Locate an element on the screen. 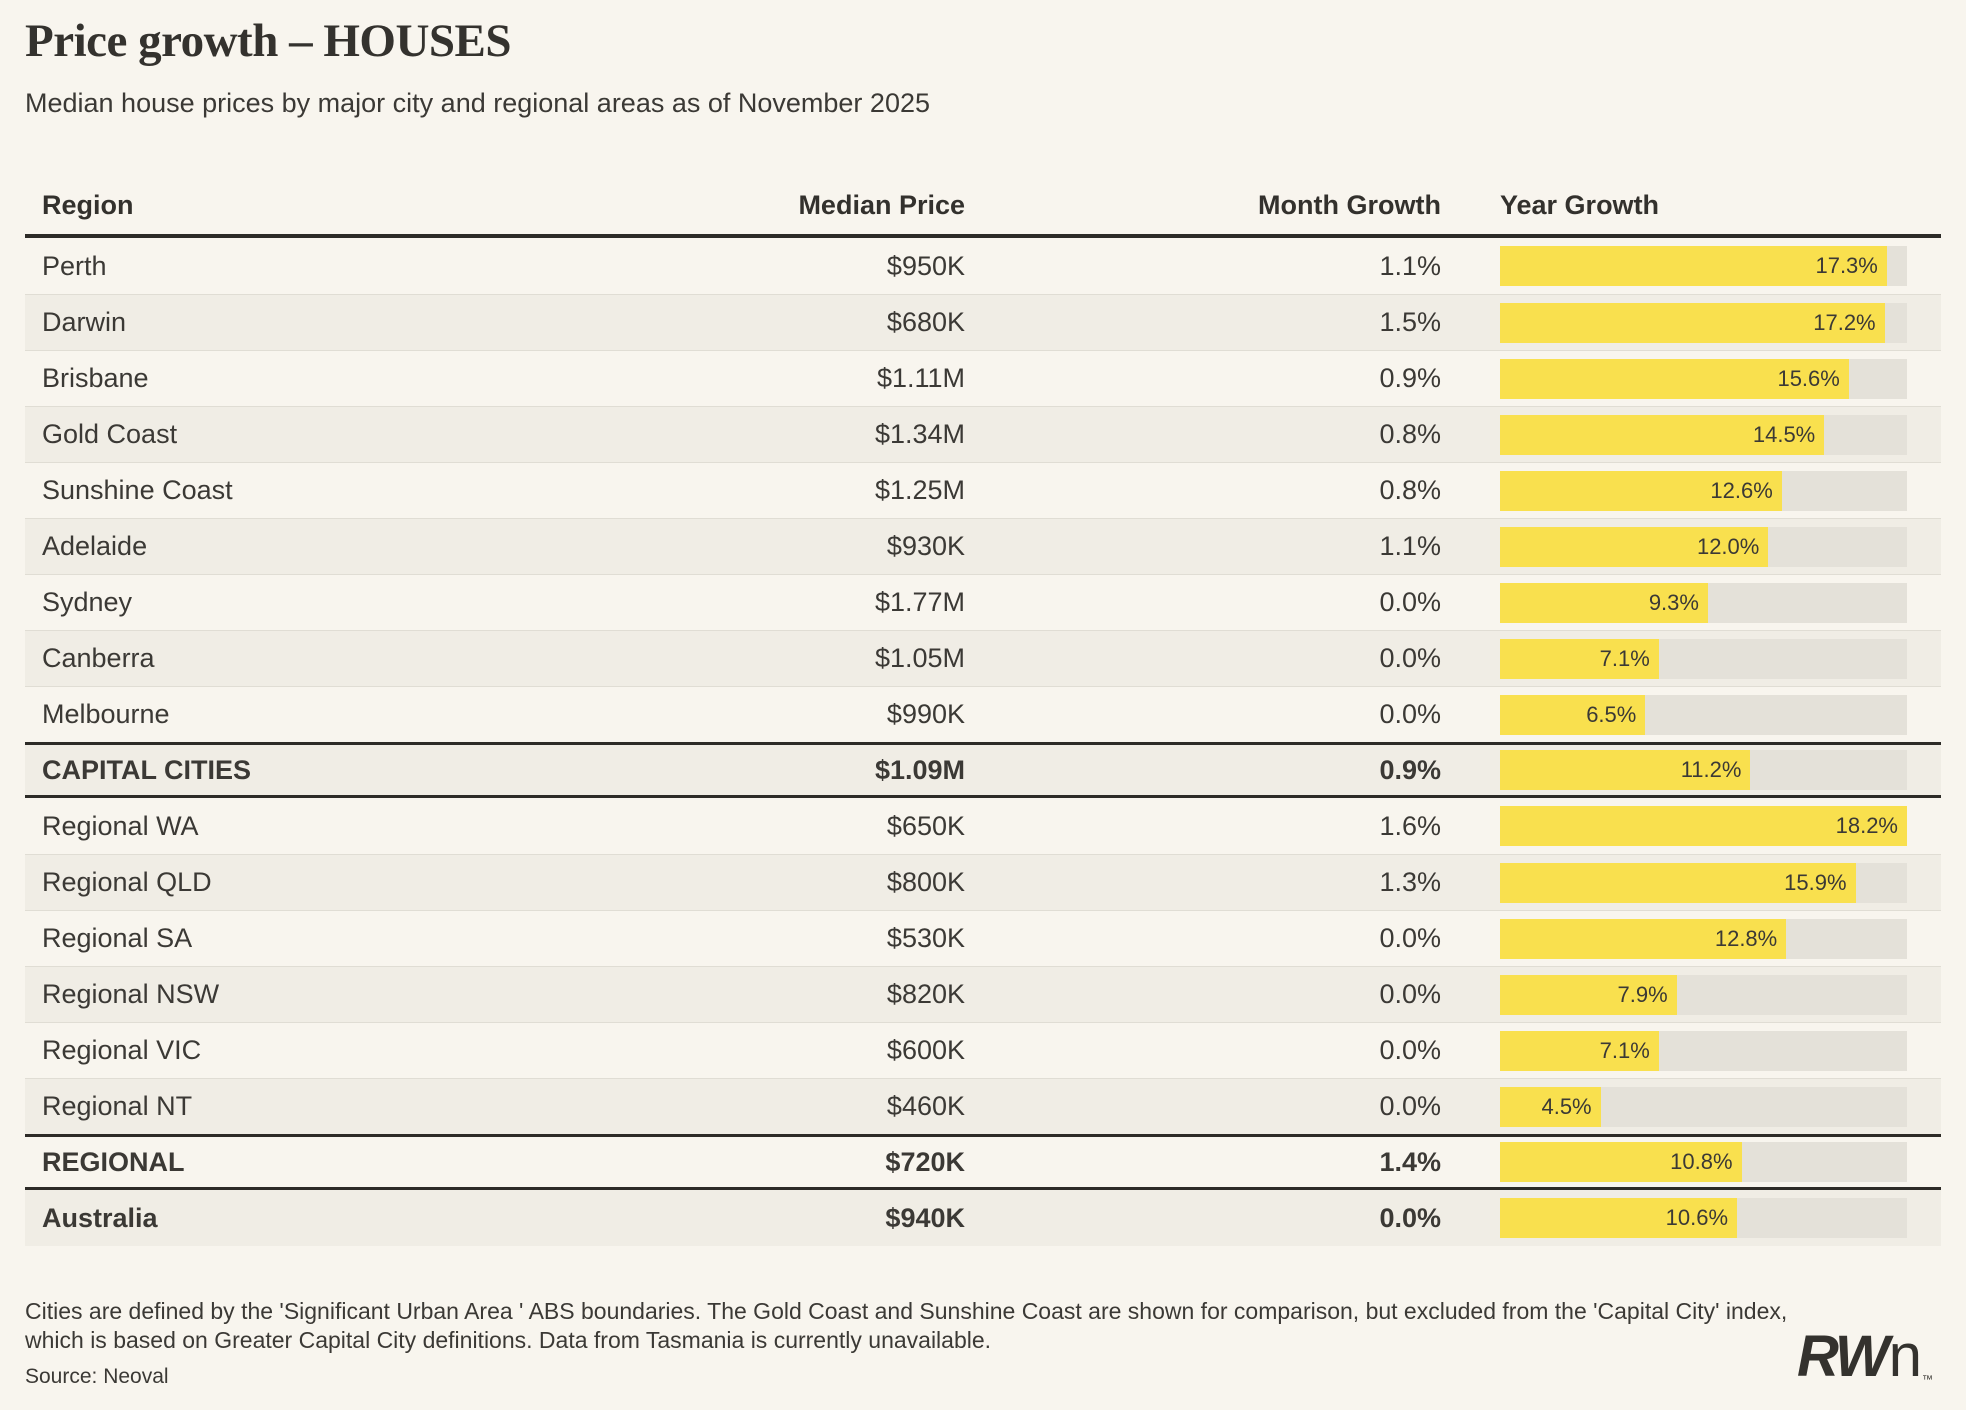 The height and width of the screenshot is (1410, 1966). year-growth-value: 7.1% is located at coordinates (1624, 1050).